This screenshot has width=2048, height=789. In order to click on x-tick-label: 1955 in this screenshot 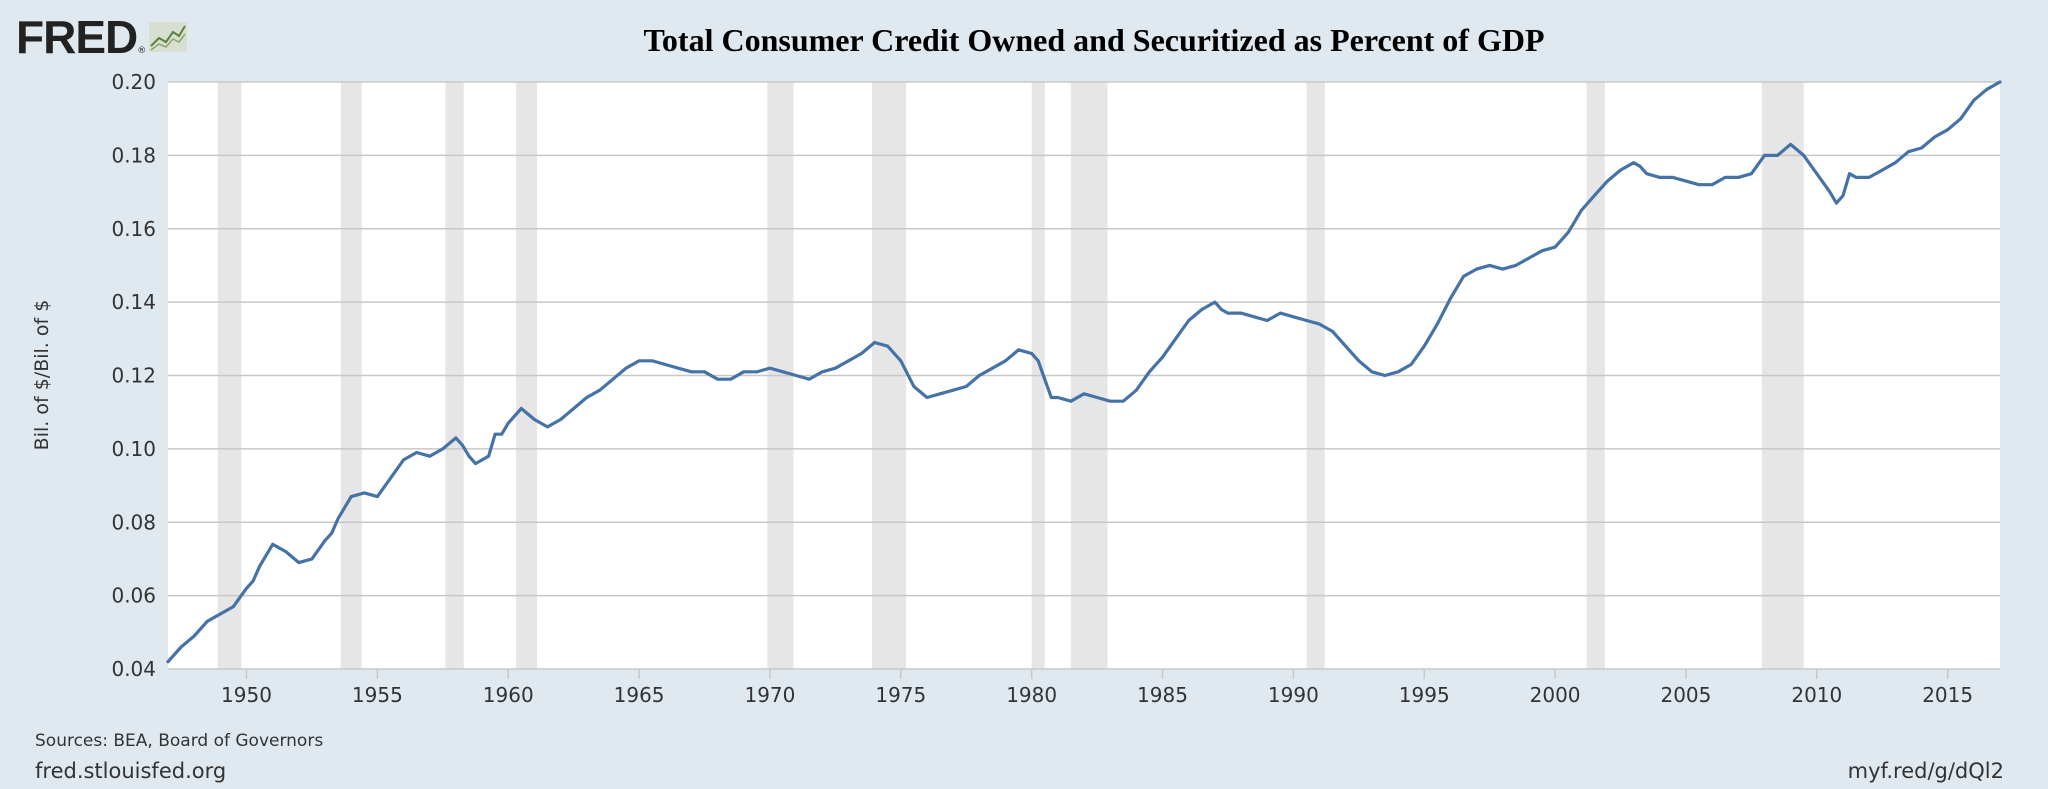, I will do `click(377, 695)`.